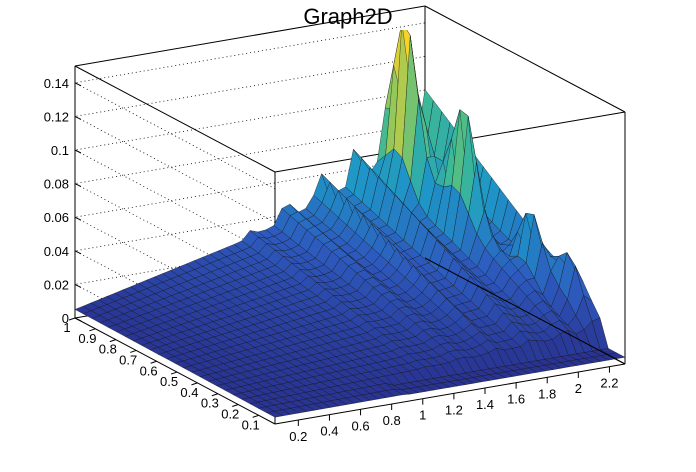 This screenshot has width=696, height=472. Describe the element at coordinates (149, 370) in the screenshot. I see `y-tick-label: 0.6` at that location.